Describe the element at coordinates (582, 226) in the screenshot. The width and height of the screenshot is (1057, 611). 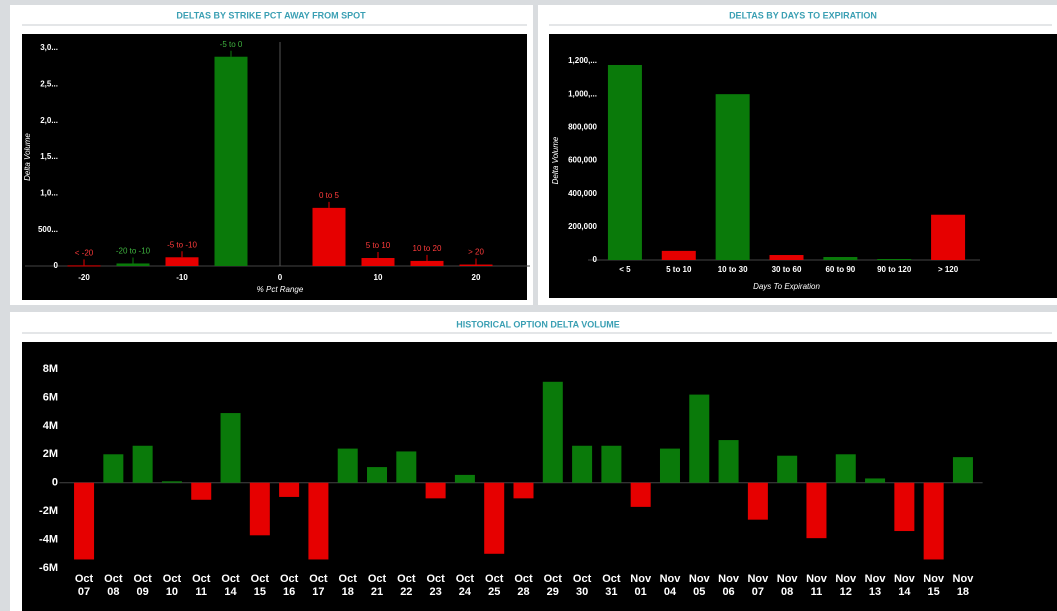
I see `y-tick-label: 200,000` at that location.